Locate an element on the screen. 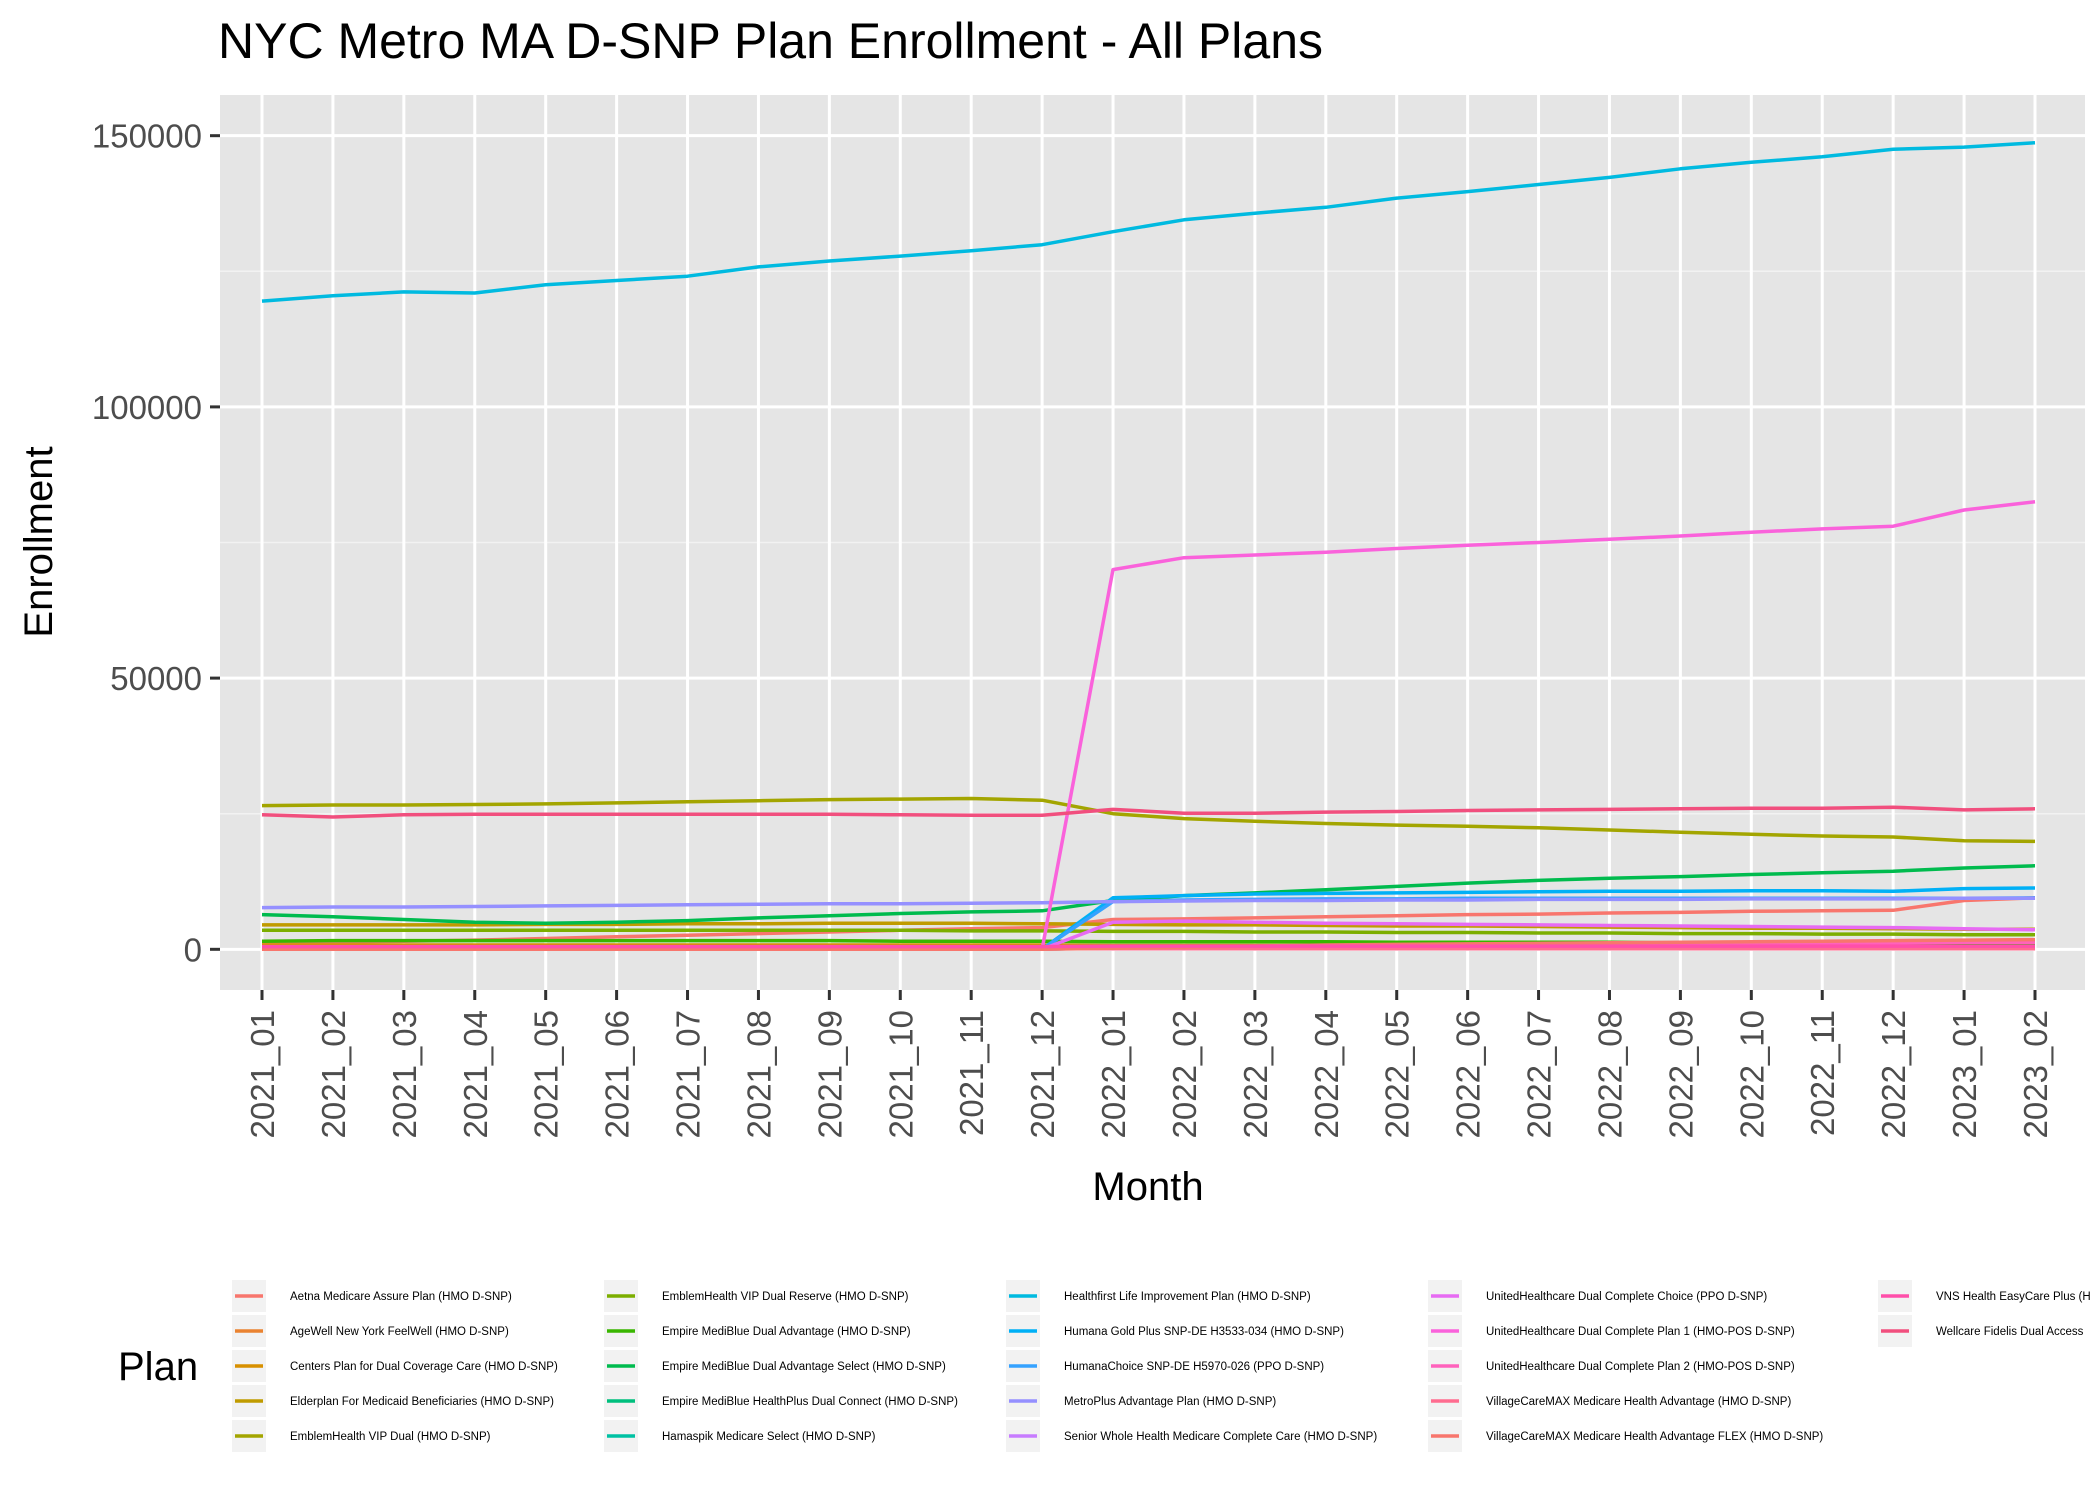 The height and width of the screenshot is (1500, 2100). legend-title: Plan is located at coordinates (158, 1367).